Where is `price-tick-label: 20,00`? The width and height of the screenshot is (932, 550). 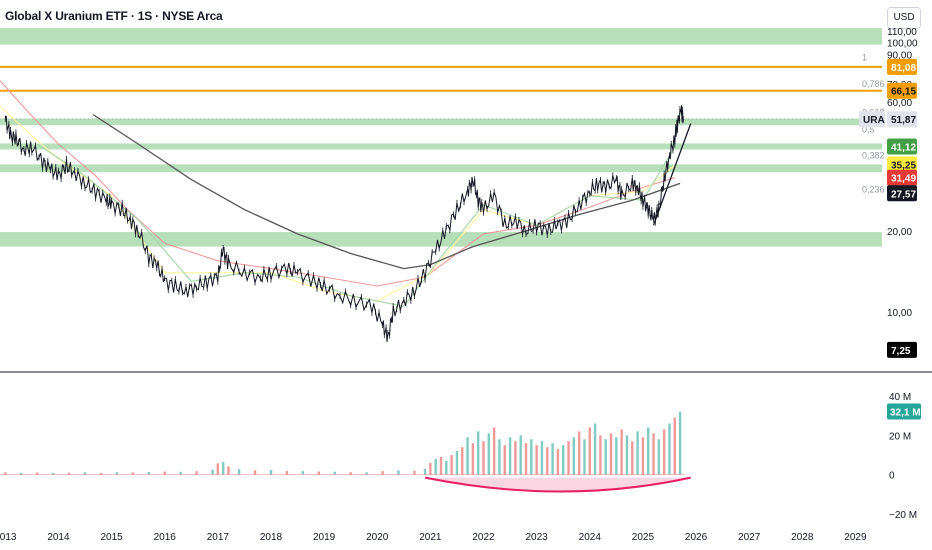 price-tick-label: 20,00 is located at coordinates (899, 232).